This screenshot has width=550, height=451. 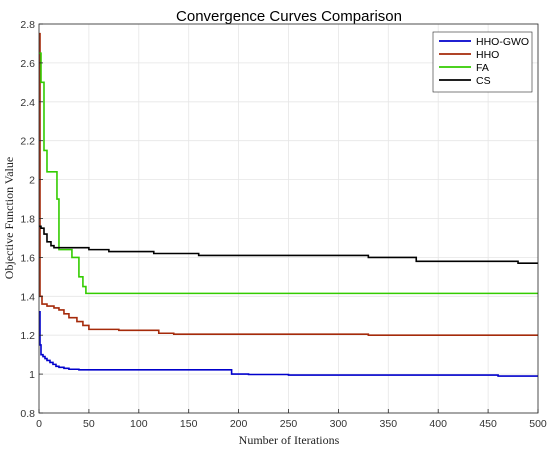 What do you see at coordinates (389, 424) in the screenshot?
I see `x-tick-label: 350` at bounding box center [389, 424].